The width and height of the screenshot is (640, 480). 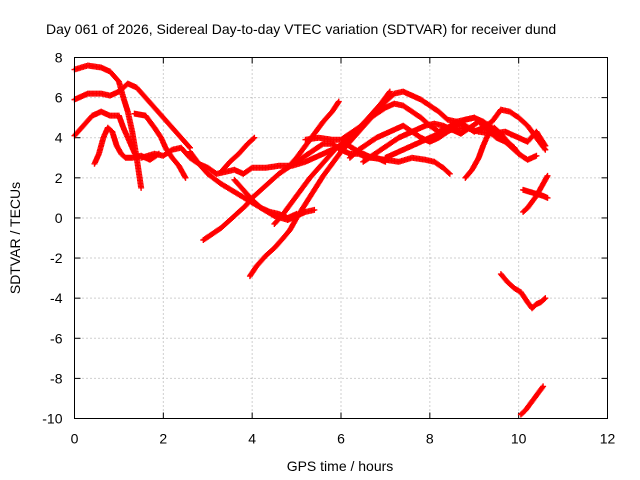 I want to click on y-tick-label: 8, so click(x=59, y=58).